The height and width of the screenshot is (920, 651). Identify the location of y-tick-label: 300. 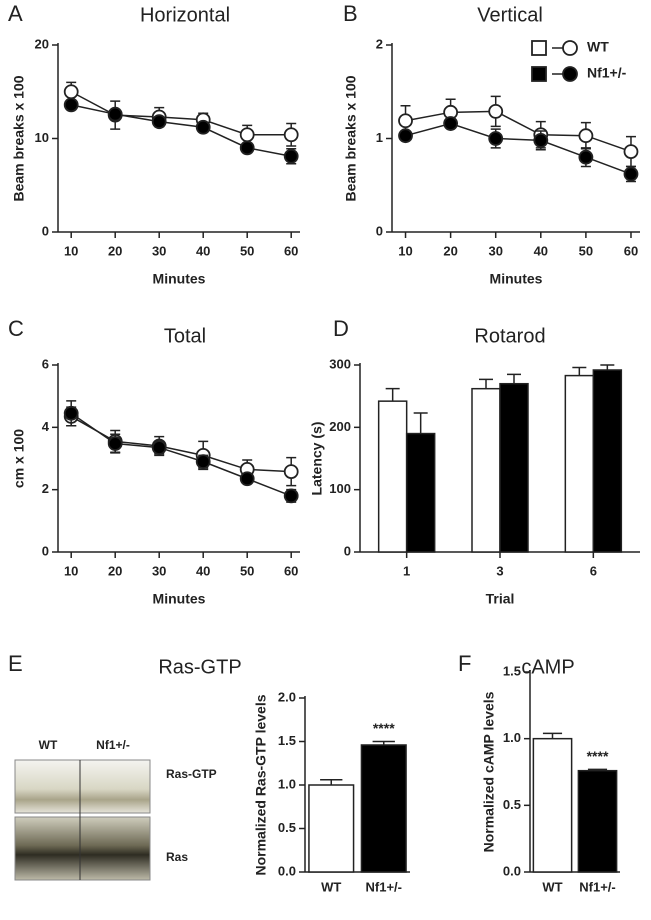
(340, 363).